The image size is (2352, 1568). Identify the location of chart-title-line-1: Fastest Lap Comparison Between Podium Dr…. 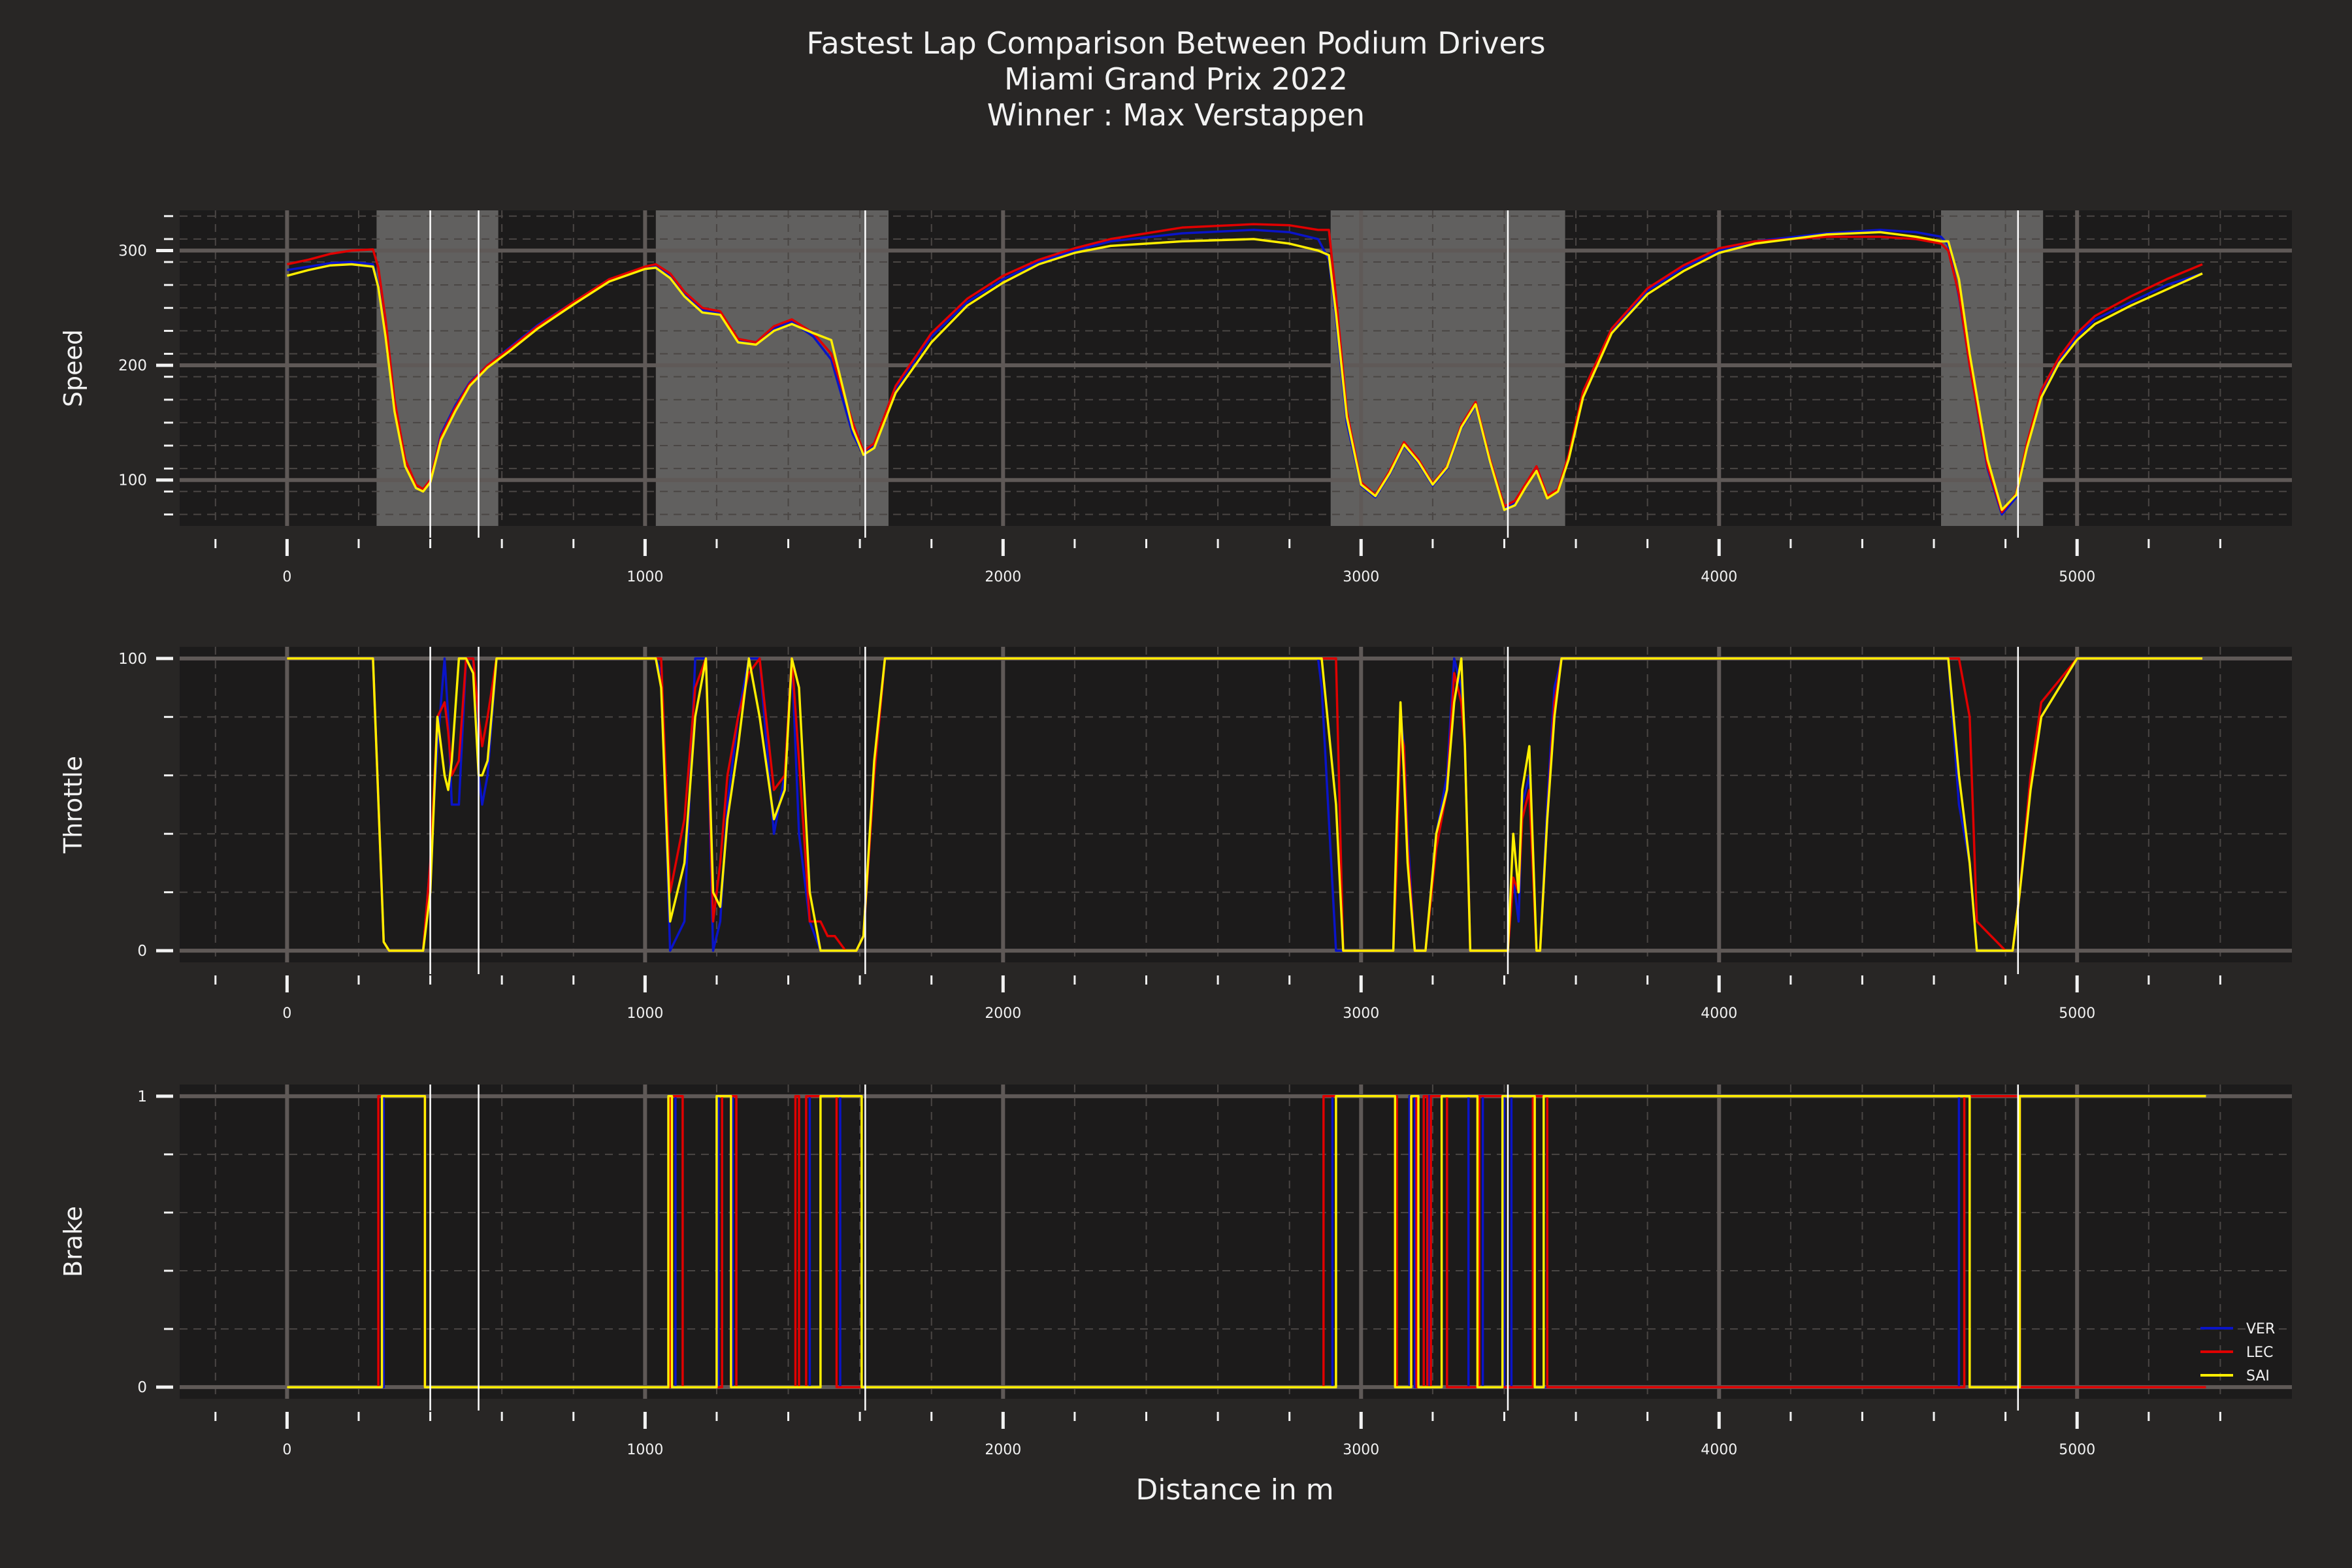
(1175, 43).